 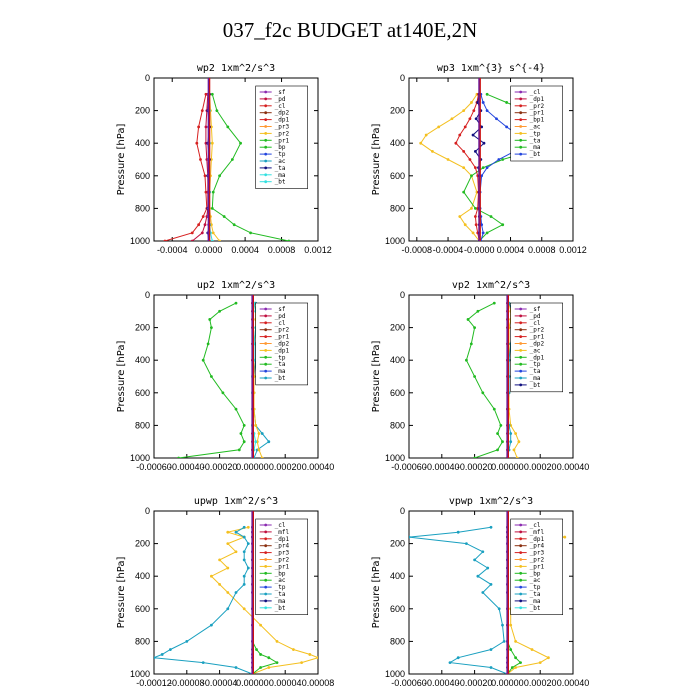 What do you see at coordinates (282, 344) in the screenshot?
I see `legend-entry: _dp2` at bounding box center [282, 344].